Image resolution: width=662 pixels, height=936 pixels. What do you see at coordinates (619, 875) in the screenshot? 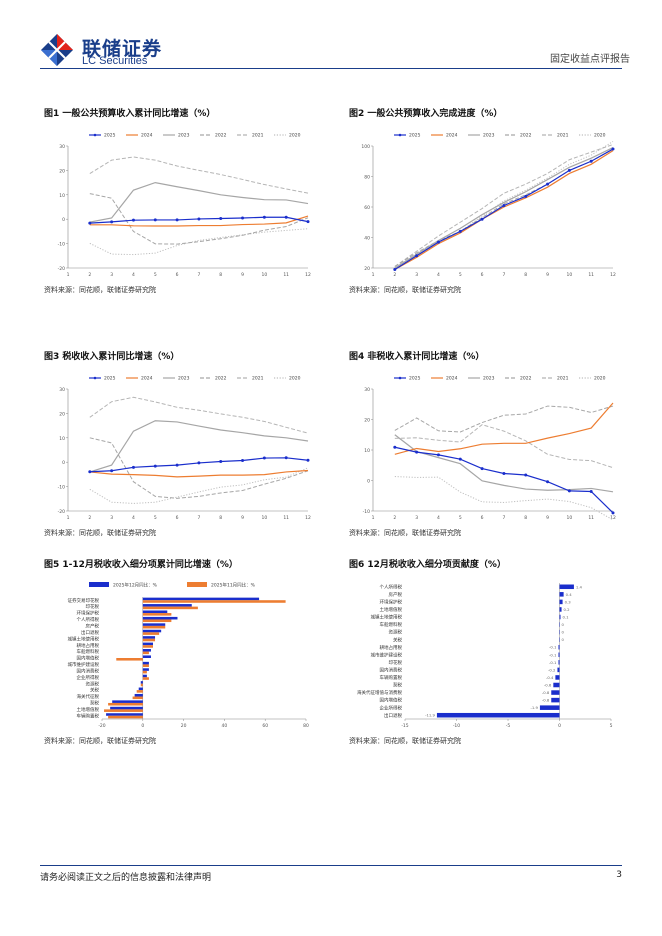
I see `page-number: 3` at bounding box center [619, 875].